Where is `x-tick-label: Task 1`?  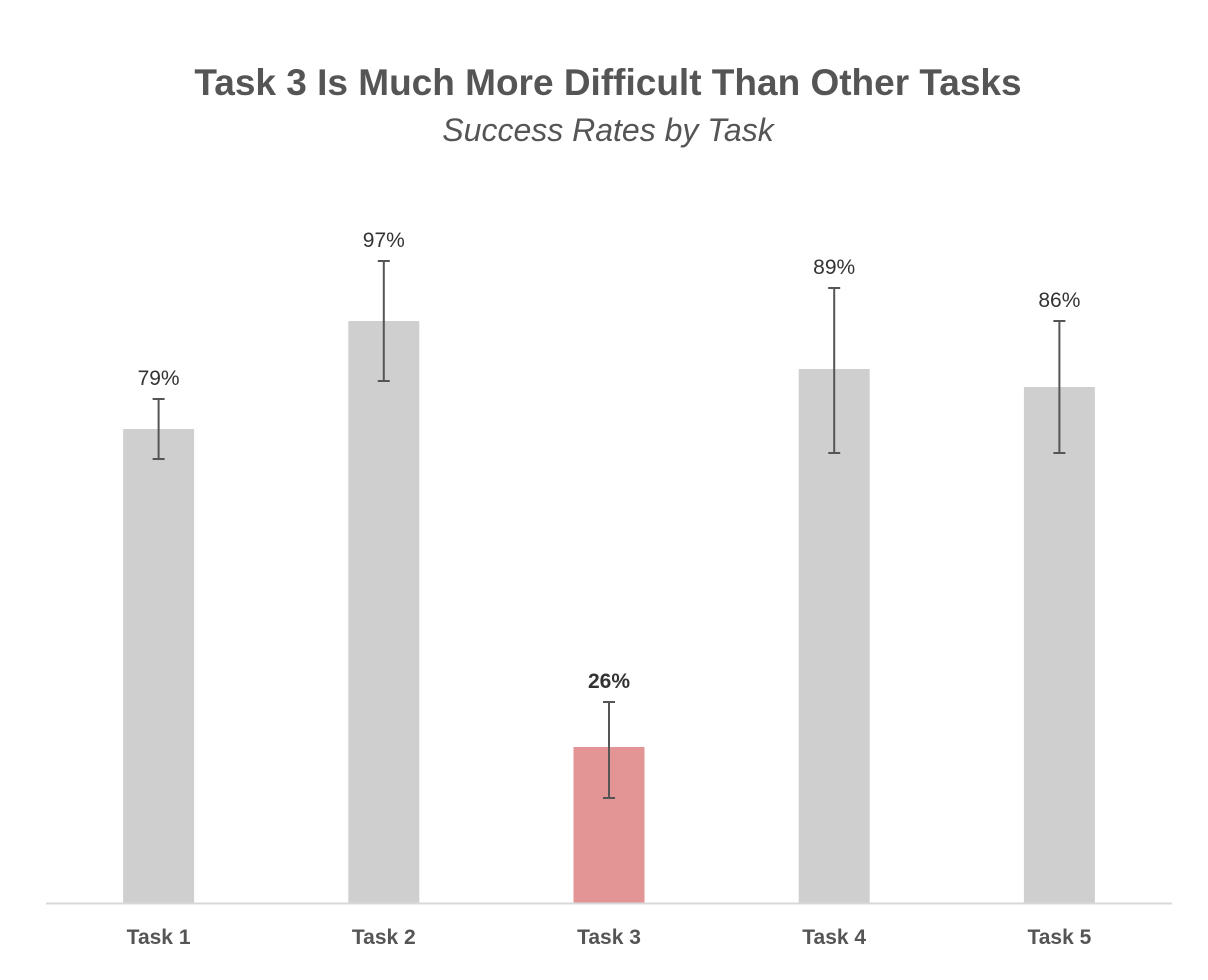 x-tick-label: Task 1 is located at coordinates (159, 937).